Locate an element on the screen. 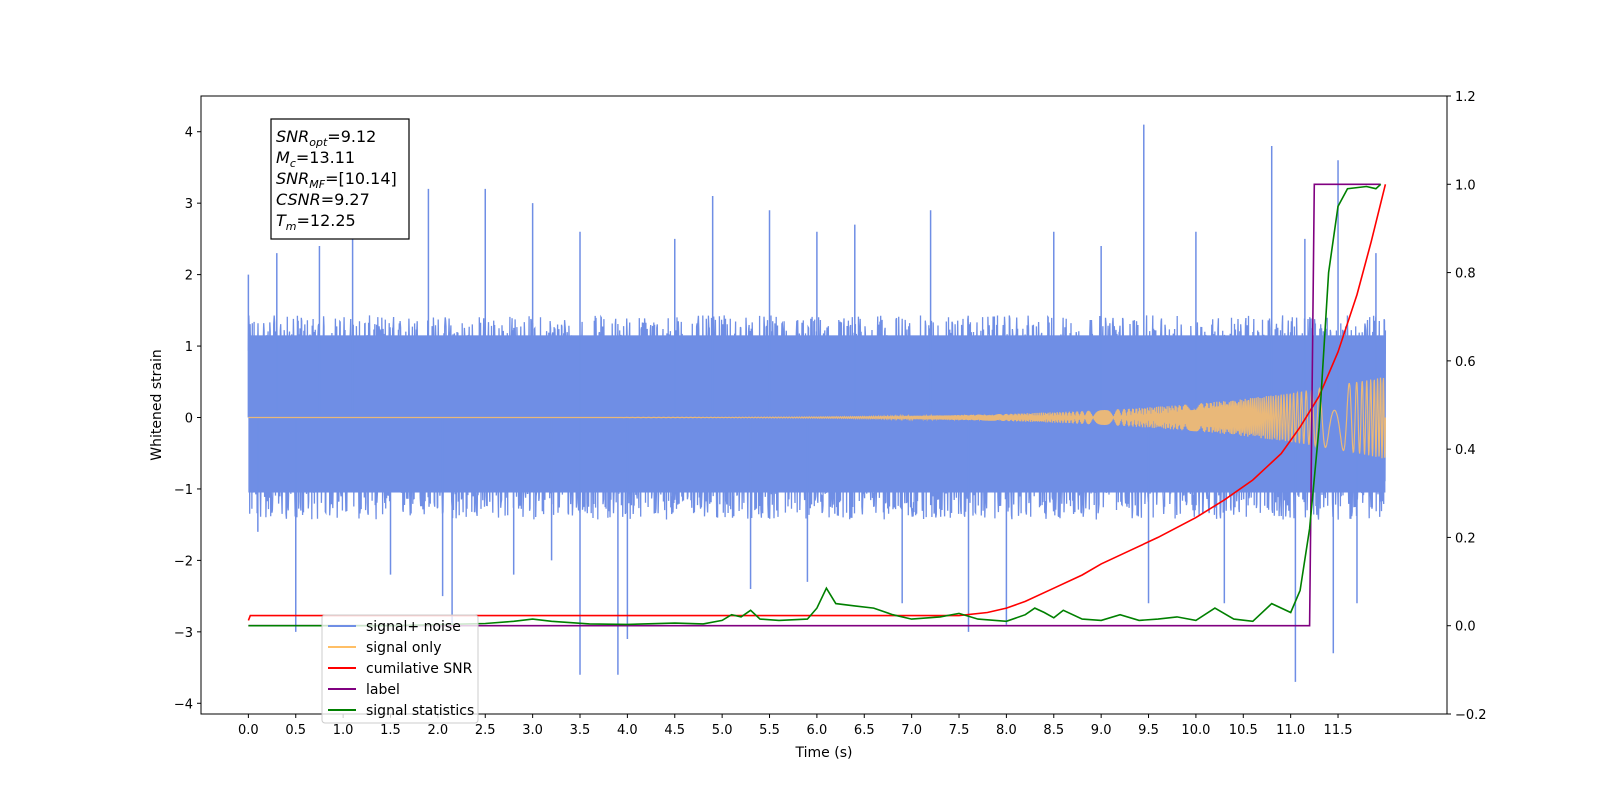  legend-label: signal only is located at coordinates (403, 648).